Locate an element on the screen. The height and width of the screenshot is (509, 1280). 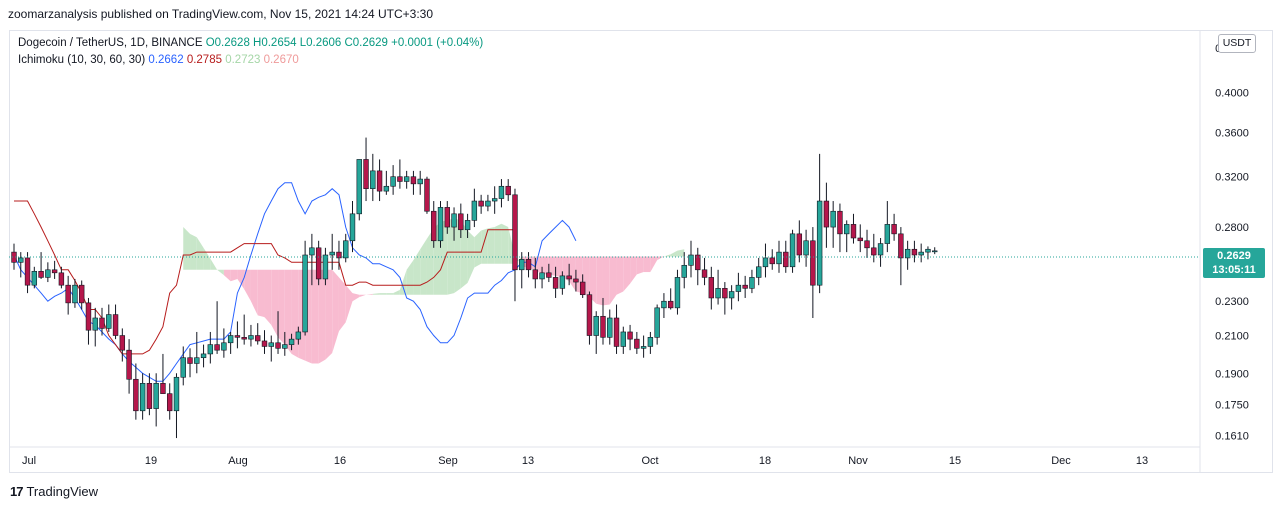
y-tick-label: 0.2300 is located at coordinates (1232, 302).